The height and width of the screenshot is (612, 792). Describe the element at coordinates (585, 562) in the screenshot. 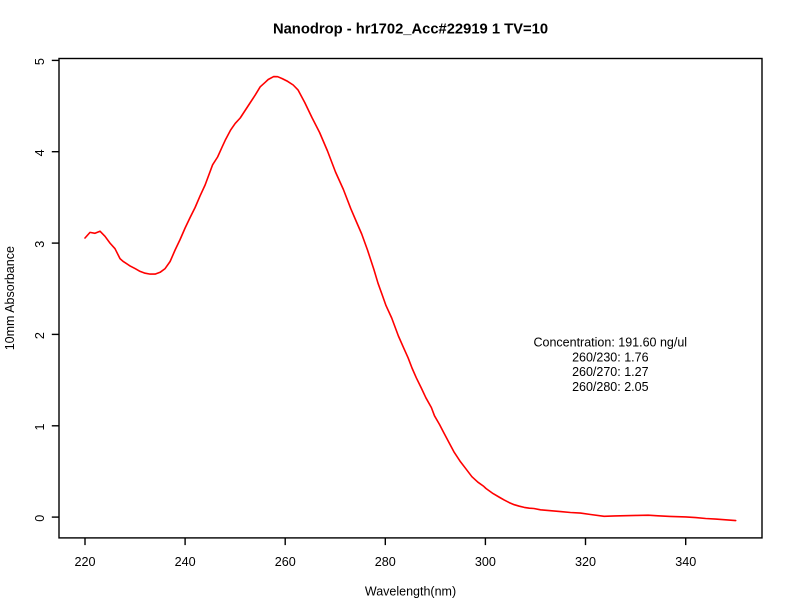

I see `svg-text: 320` at that location.